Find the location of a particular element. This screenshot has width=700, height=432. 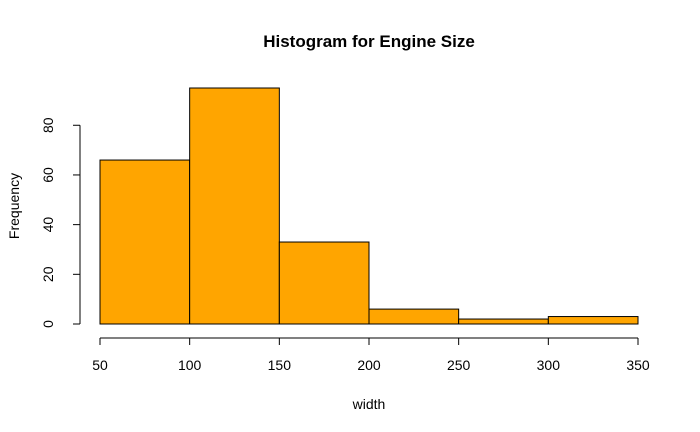

y-tick-label-0: 0 is located at coordinates (48, 324).